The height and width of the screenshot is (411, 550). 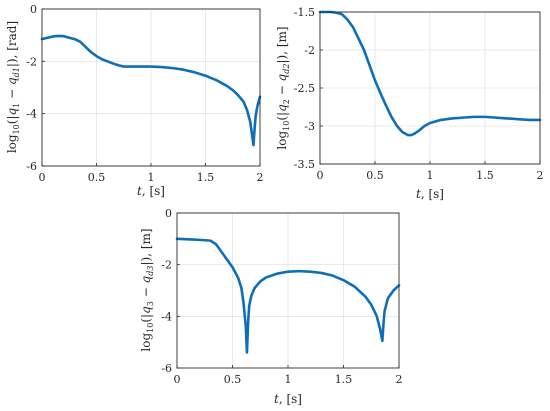 I want to click on y-tick-label: -3.5, so click(x=304, y=164).